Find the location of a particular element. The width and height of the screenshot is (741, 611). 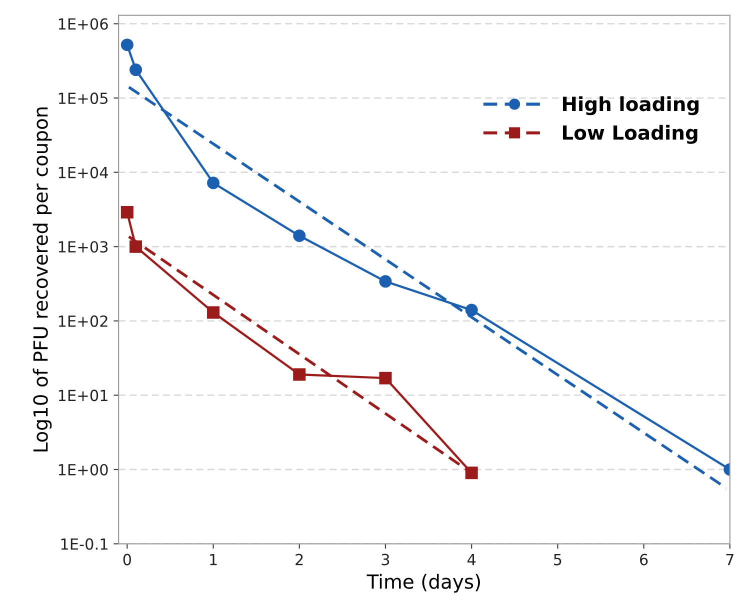

y-tick-label: 1E+06 is located at coordinates (83, 24).